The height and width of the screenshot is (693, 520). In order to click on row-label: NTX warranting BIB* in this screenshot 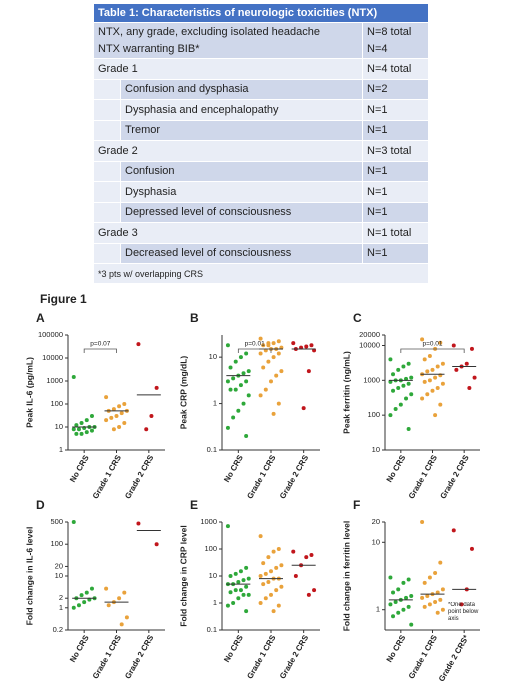, I will do `click(228, 49)`.